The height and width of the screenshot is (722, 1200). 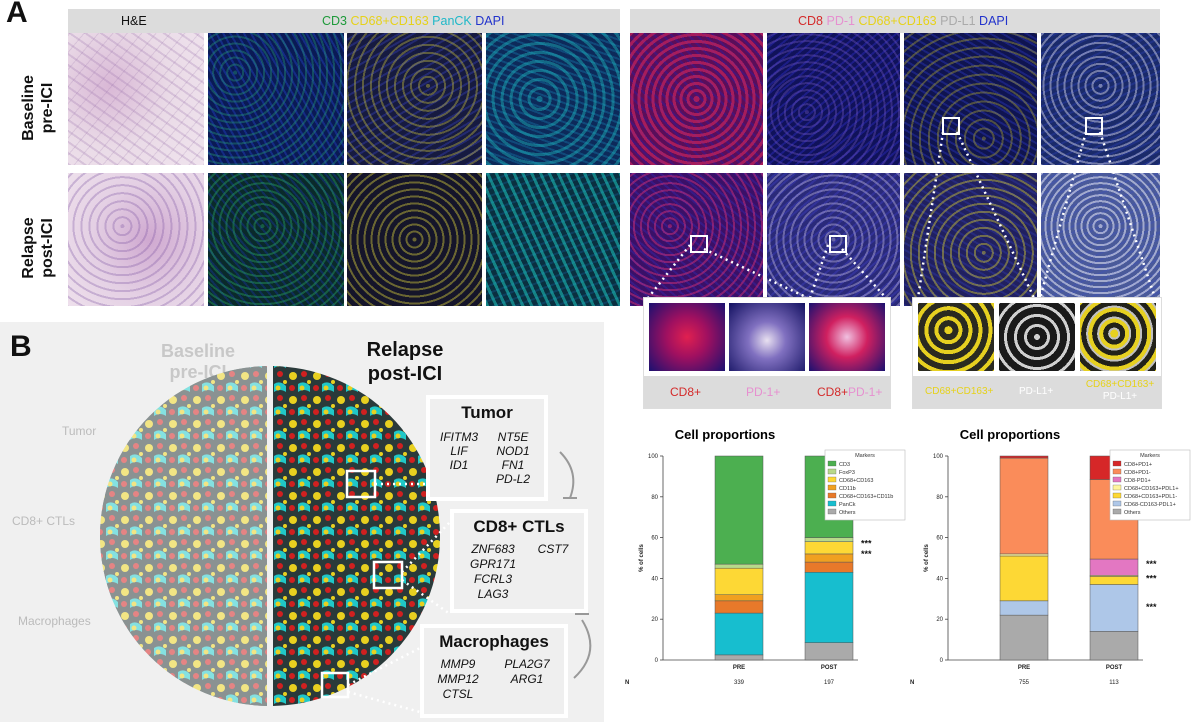 I want to click on legend-entry: CD3, so click(x=844, y=465).